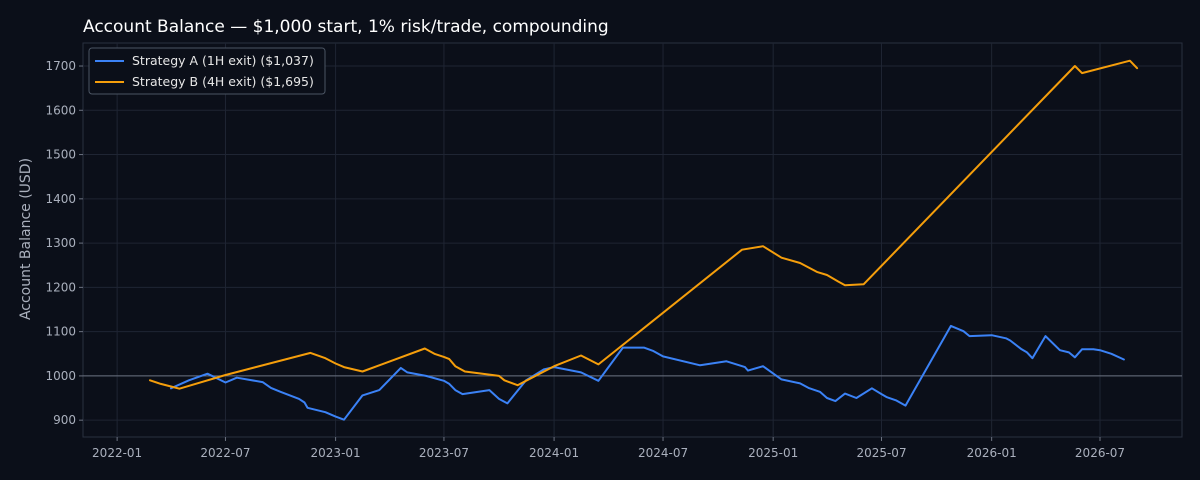  What do you see at coordinates (26, 239) in the screenshot?
I see `y-axis-label: Account Balance (USD)` at bounding box center [26, 239].